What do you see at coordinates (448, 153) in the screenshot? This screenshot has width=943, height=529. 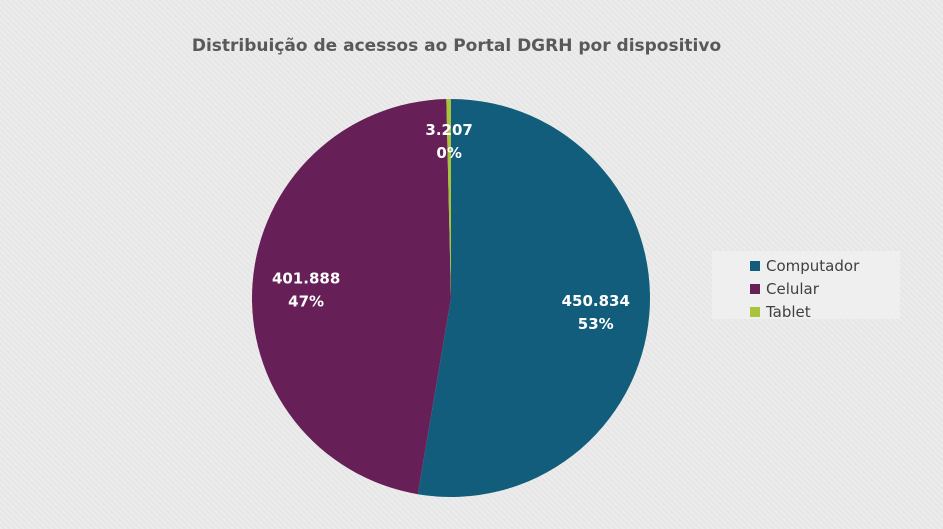 I see `slice-percent-label-tablet: 0%` at bounding box center [448, 153].